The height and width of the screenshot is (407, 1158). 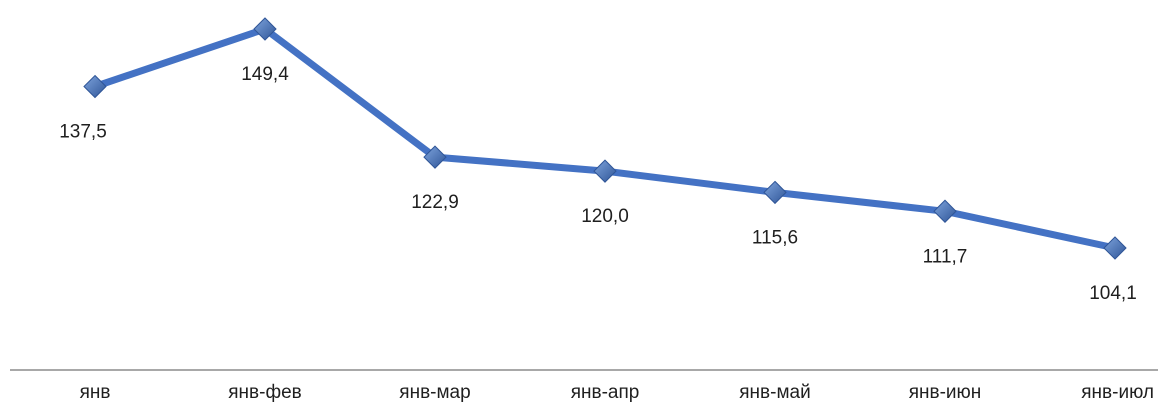 I want to click on x-tick-label: янв, so click(x=95, y=392).